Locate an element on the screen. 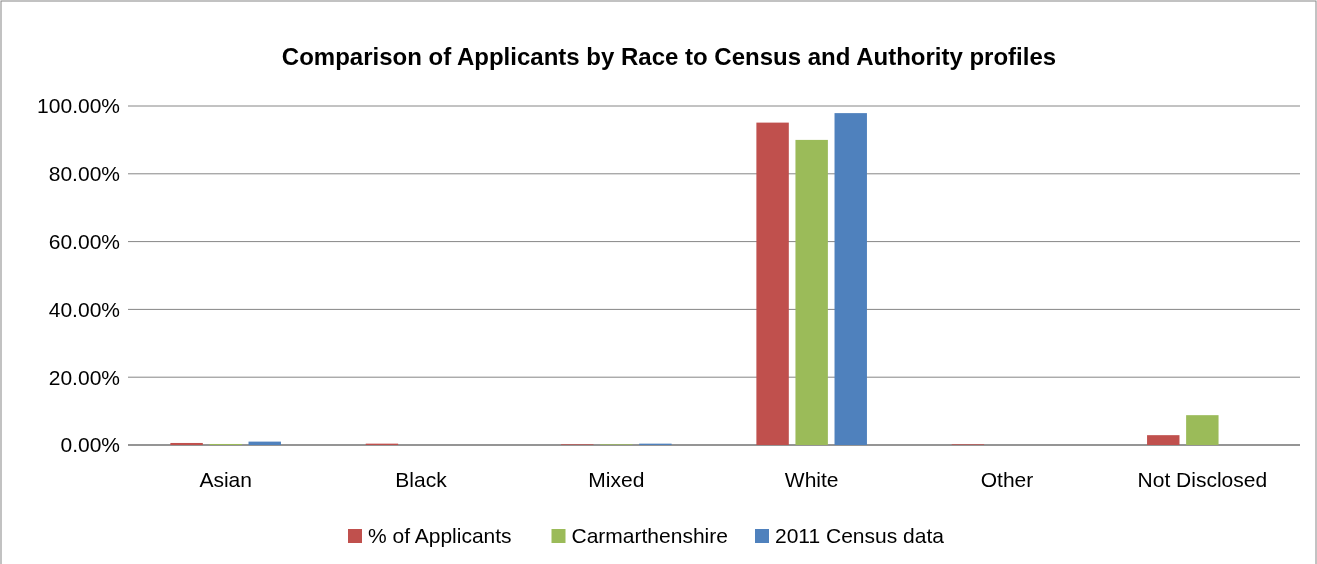  x-tick-label: Black is located at coordinates (421, 479).